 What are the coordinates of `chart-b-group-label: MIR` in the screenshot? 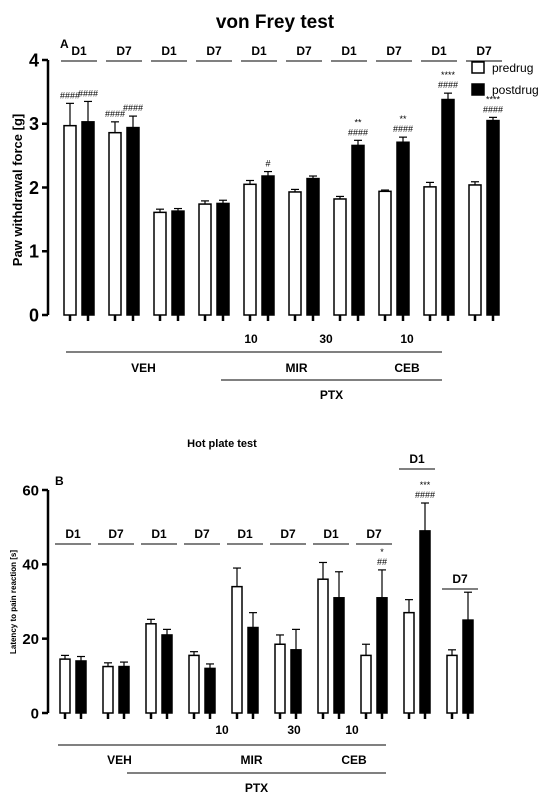 It's located at (252, 760).